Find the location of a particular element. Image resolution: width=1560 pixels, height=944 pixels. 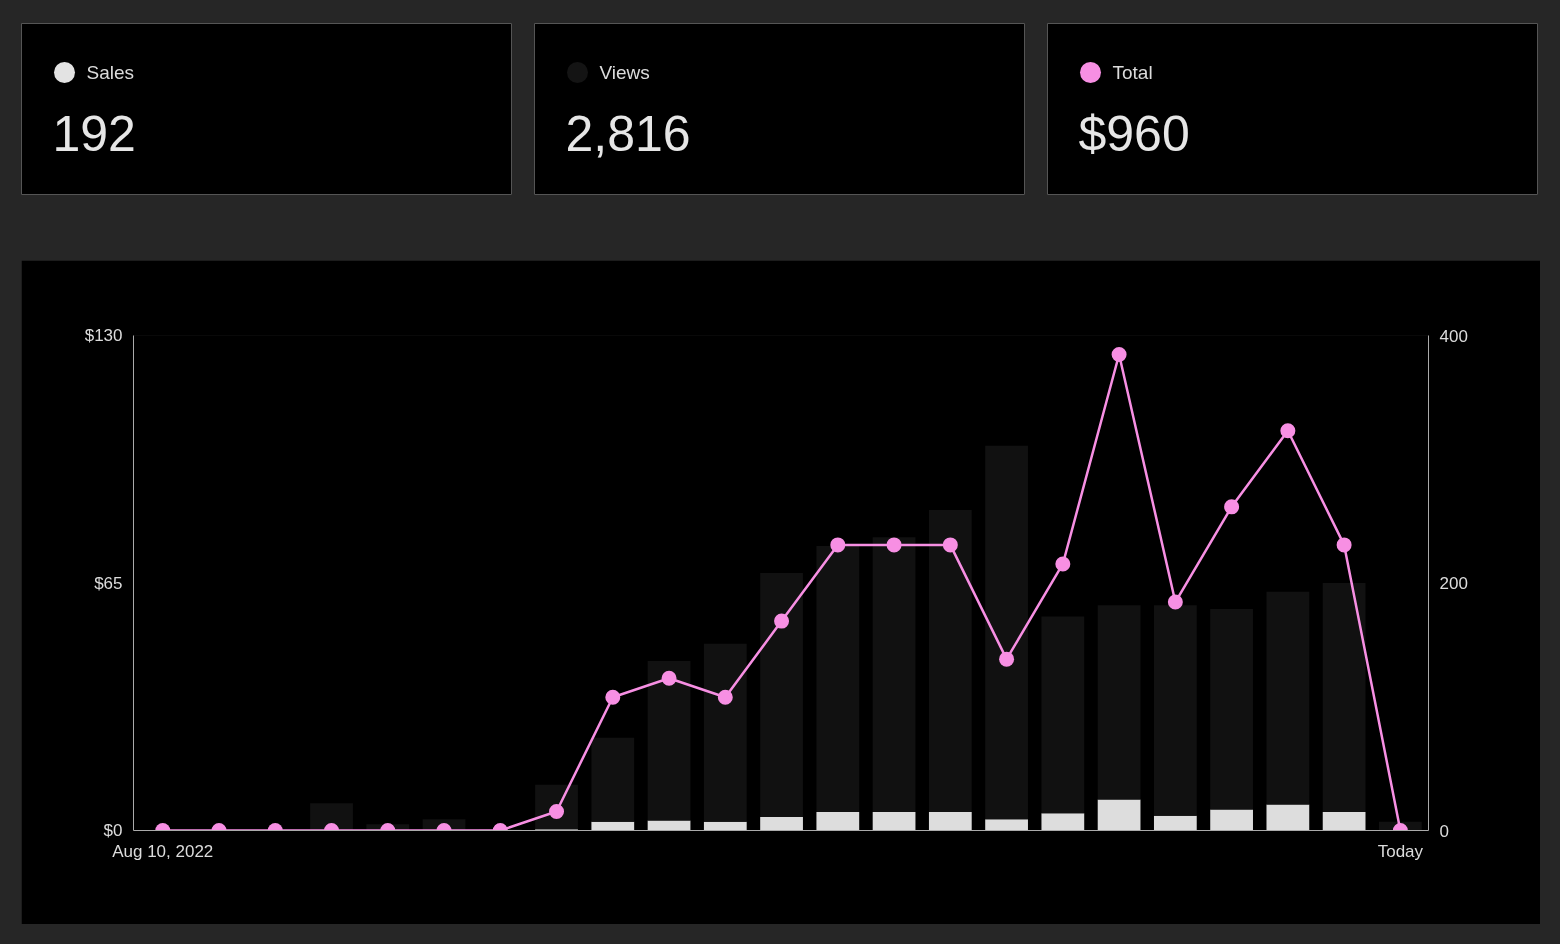

y-tick-label: $130 is located at coordinates (103, 335).